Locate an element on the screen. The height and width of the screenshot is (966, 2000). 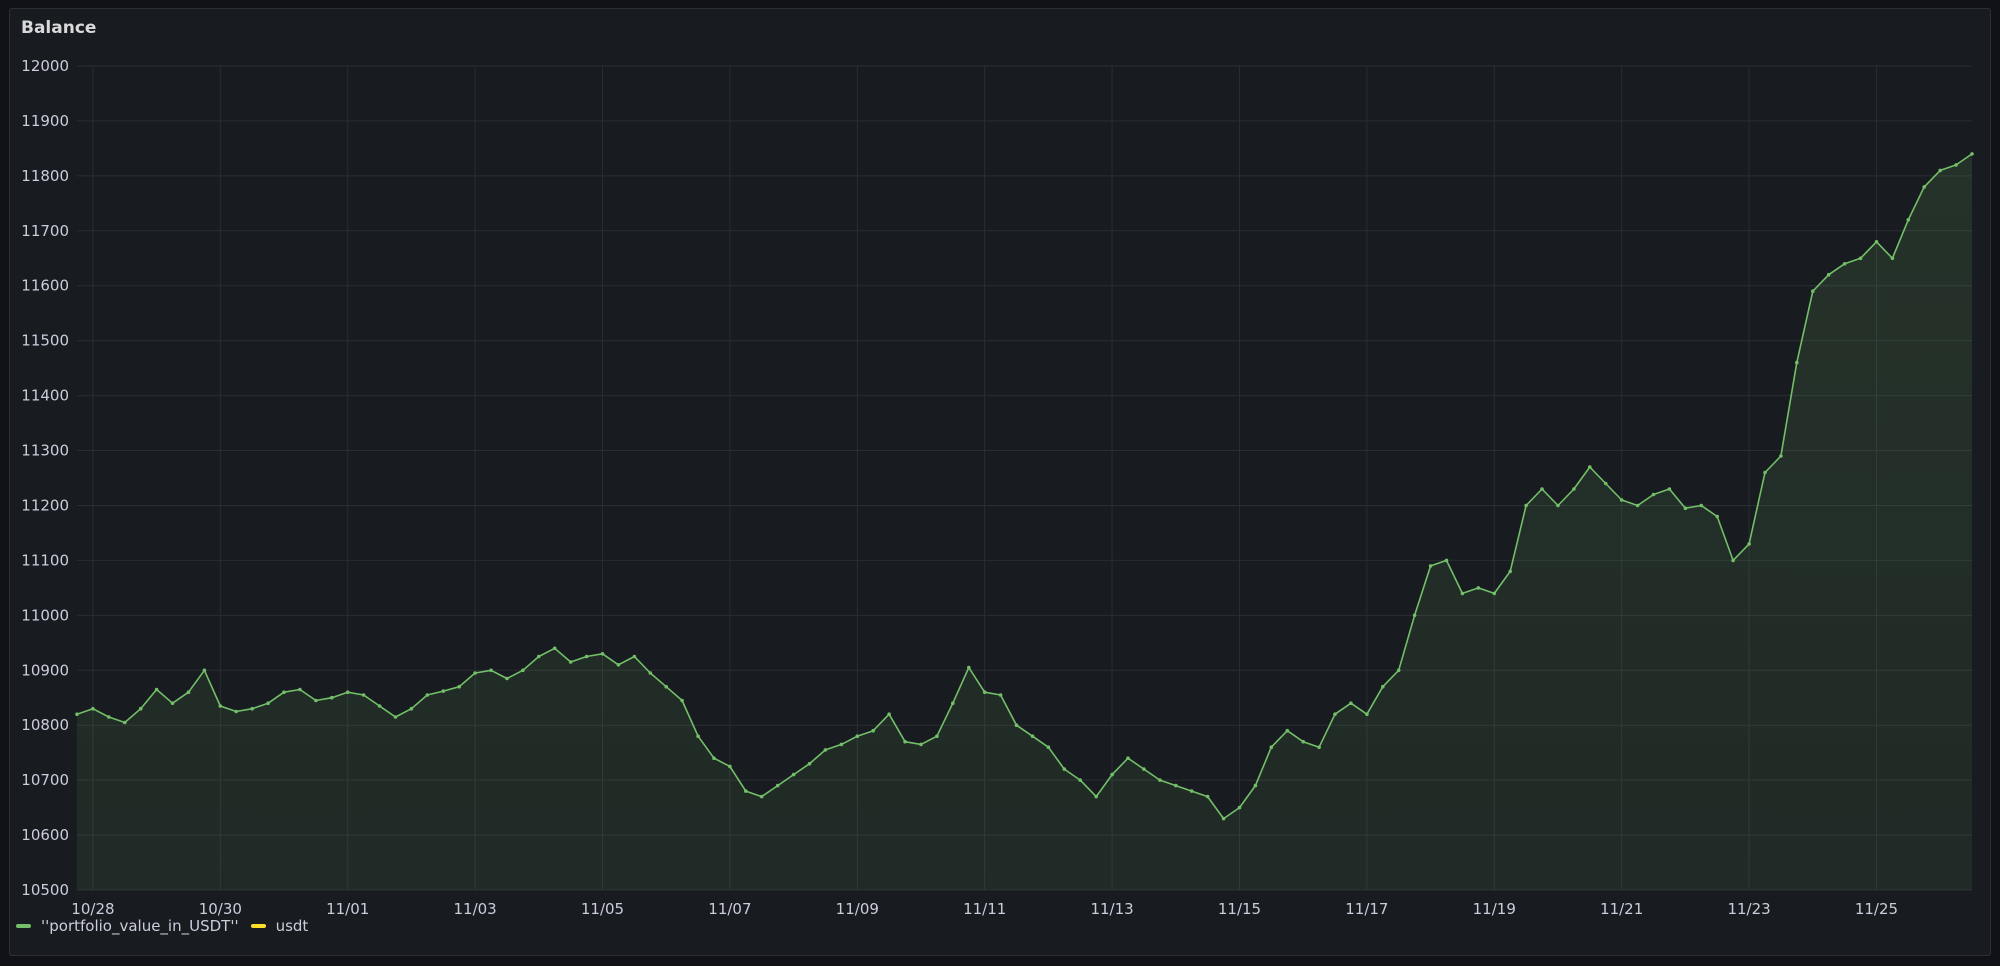
x-tick-label: 11/23 is located at coordinates (1748, 909).